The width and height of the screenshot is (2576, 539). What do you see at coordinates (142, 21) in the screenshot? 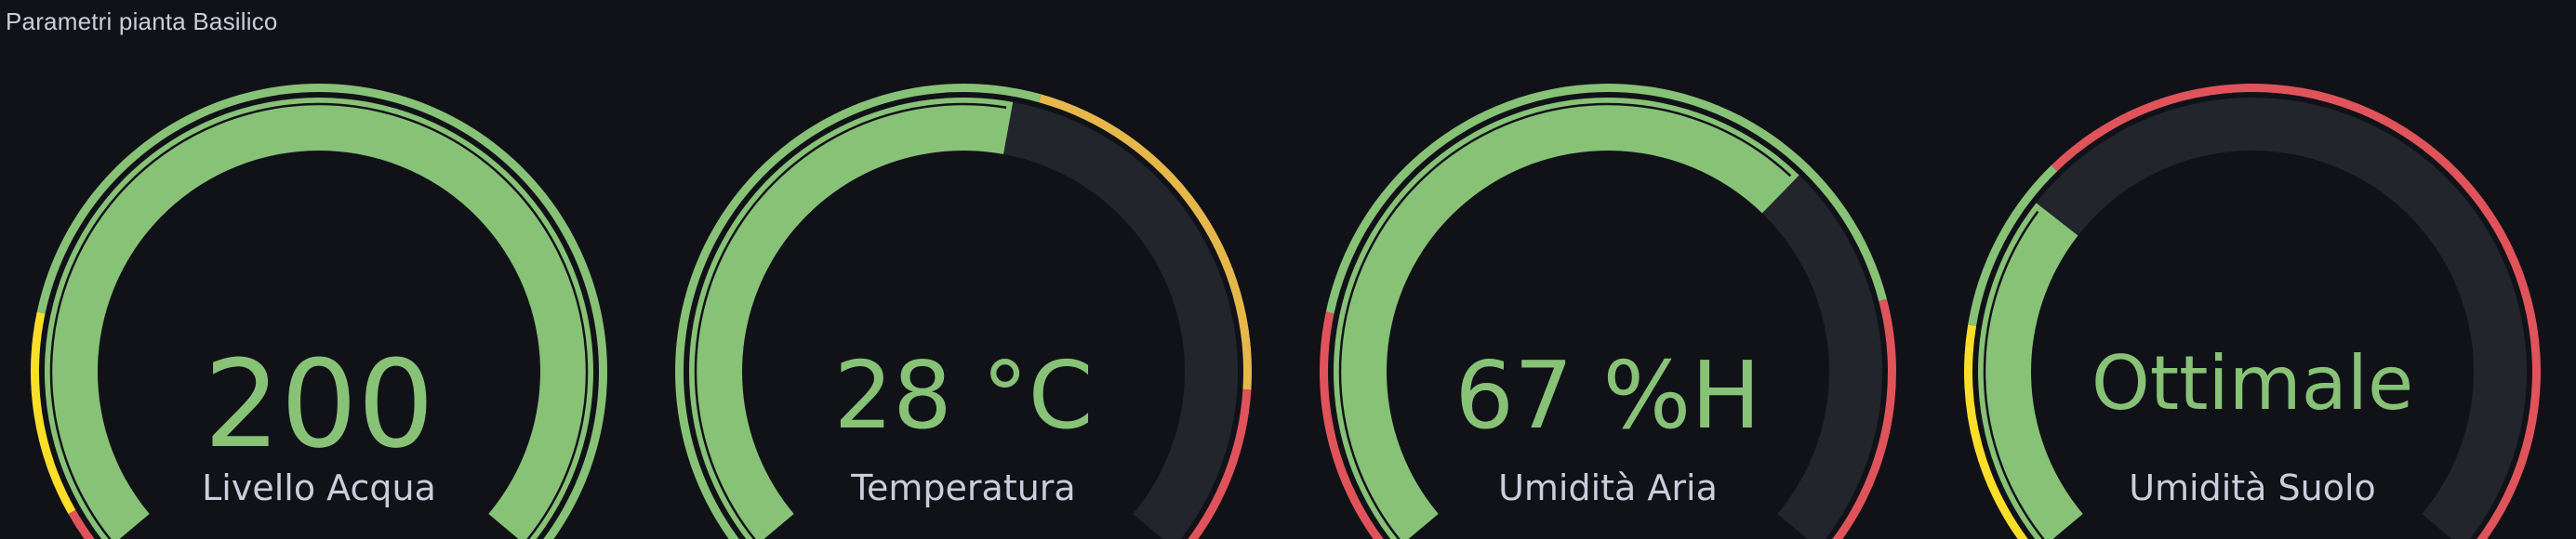
I see `panel-title: Parametri pianta Basilico` at bounding box center [142, 21].